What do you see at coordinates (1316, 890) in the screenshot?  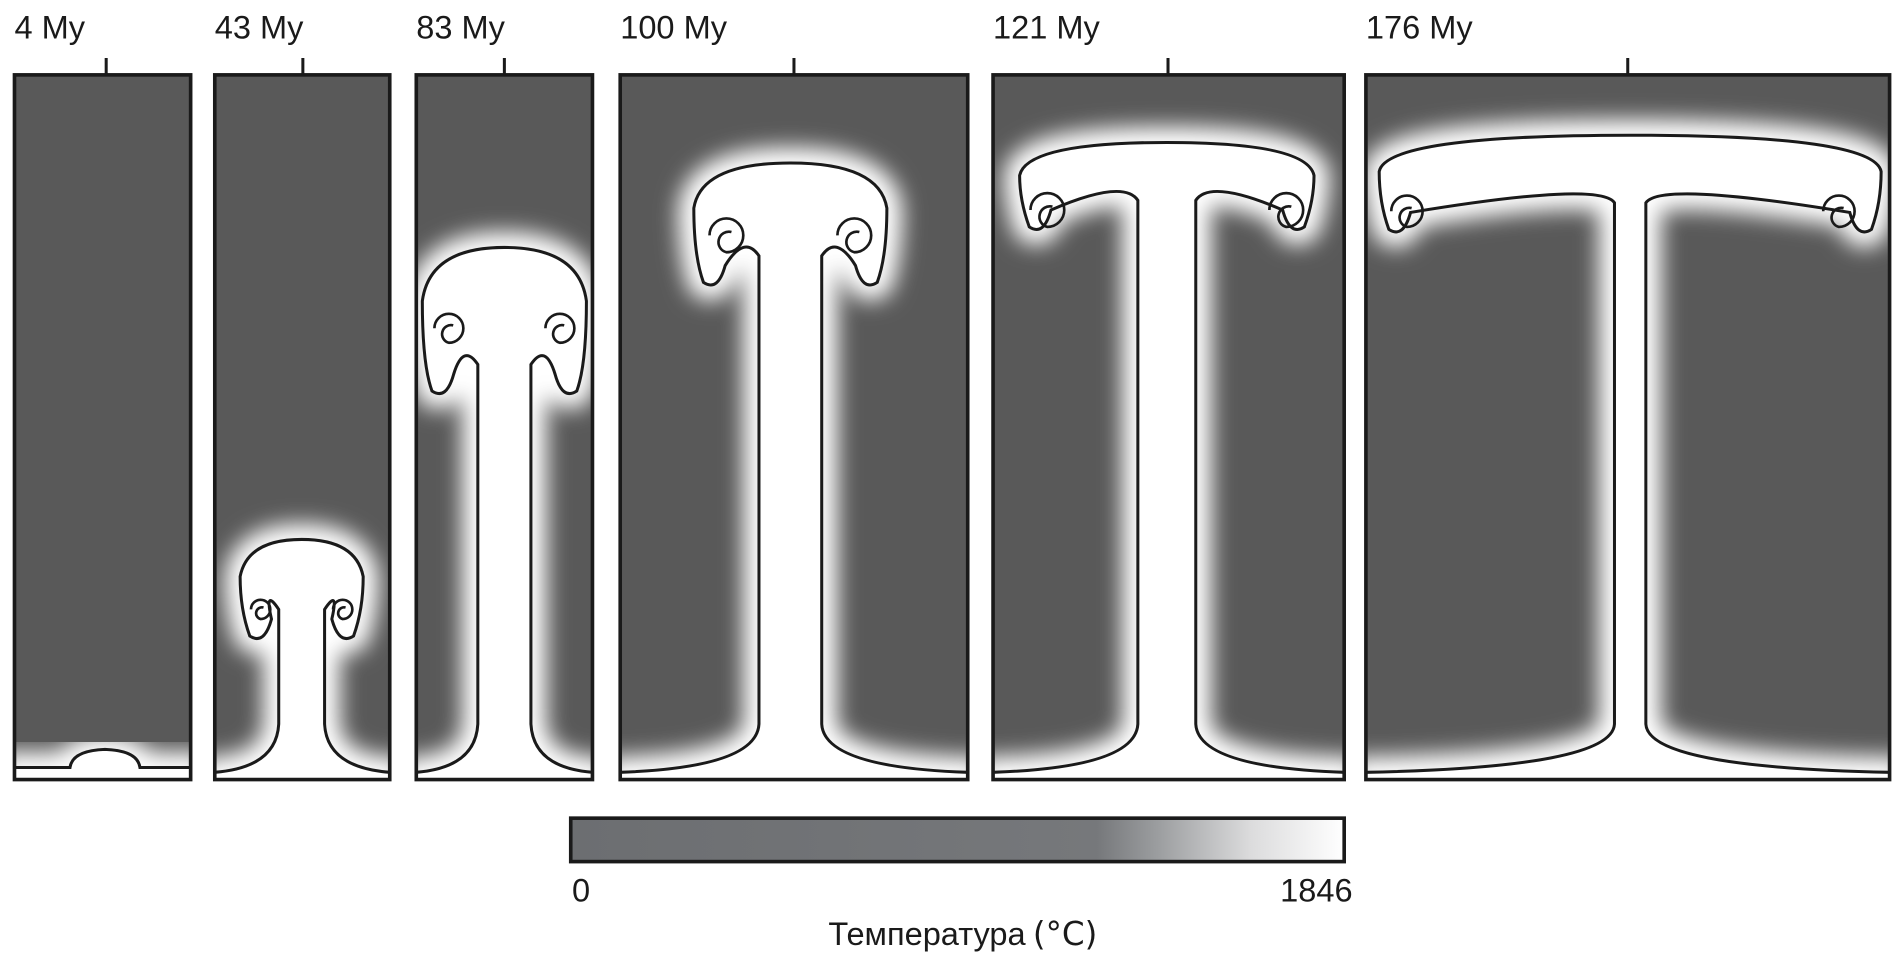 I see `colorbar-max: 1846` at bounding box center [1316, 890].